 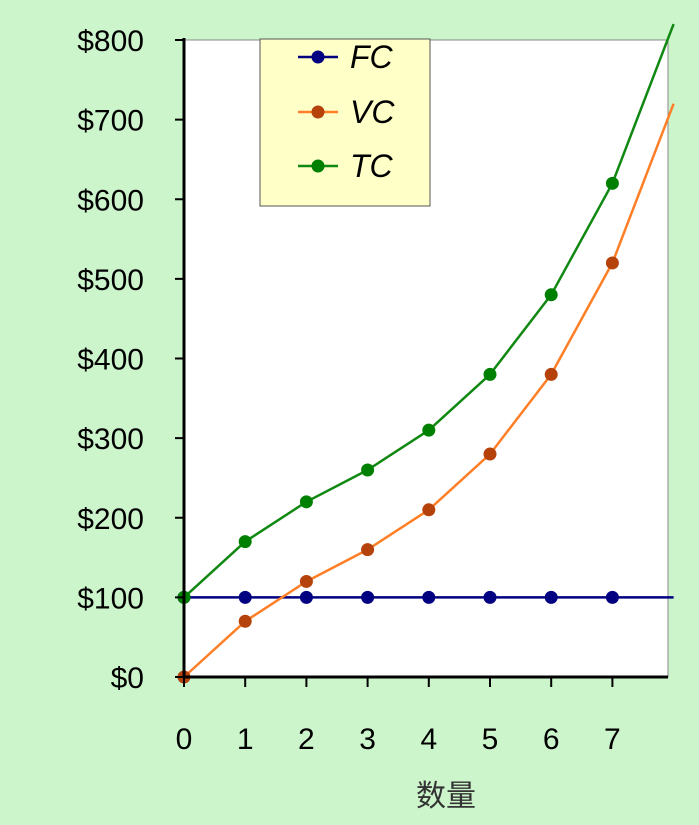 I want to click on y-tick-label: $0, so click(x=127, y=678).